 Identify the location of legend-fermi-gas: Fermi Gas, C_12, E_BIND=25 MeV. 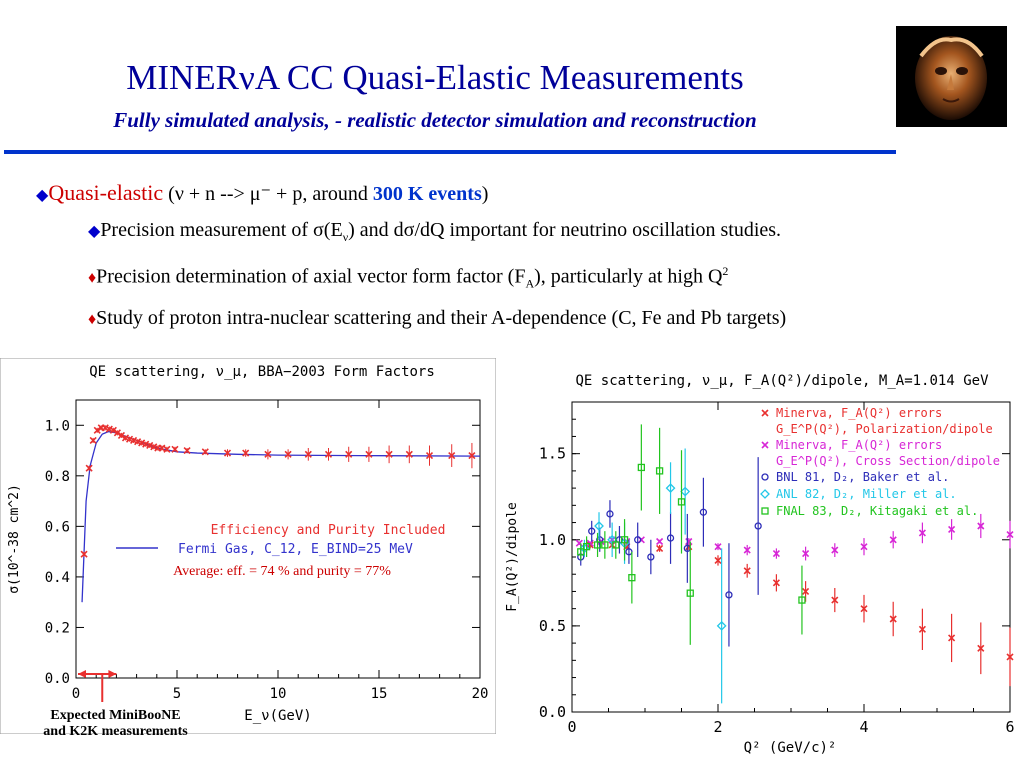
(295, 549).